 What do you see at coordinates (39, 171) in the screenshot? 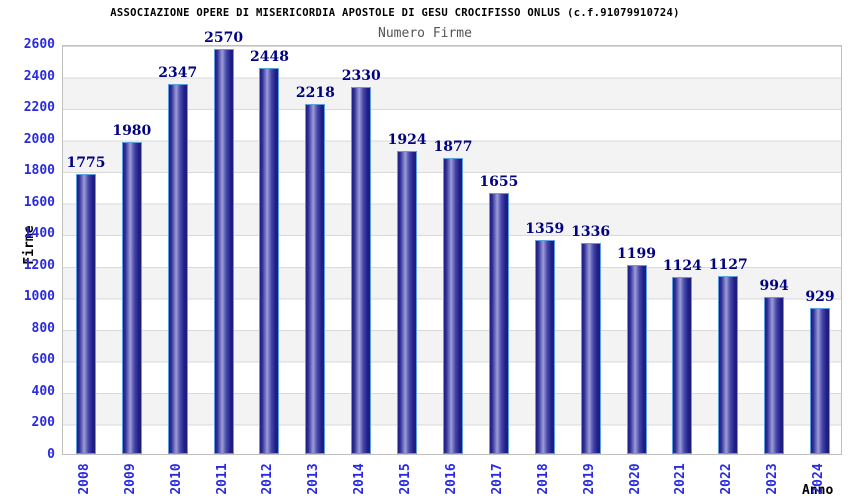
I see `y-axis-tick-label: 1800` at bounding box center [39, 171].